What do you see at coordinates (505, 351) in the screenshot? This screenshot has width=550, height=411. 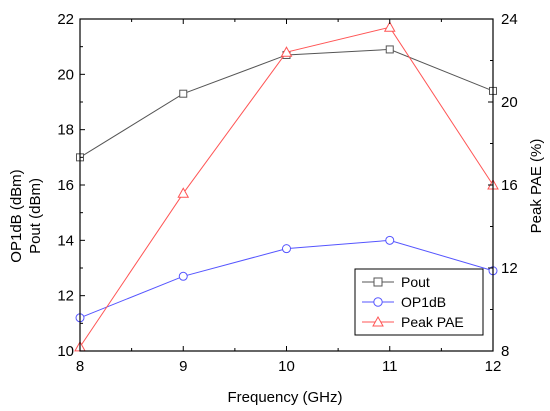 I see `y-right-tick-label: 8` at bounding box center [505, 351].